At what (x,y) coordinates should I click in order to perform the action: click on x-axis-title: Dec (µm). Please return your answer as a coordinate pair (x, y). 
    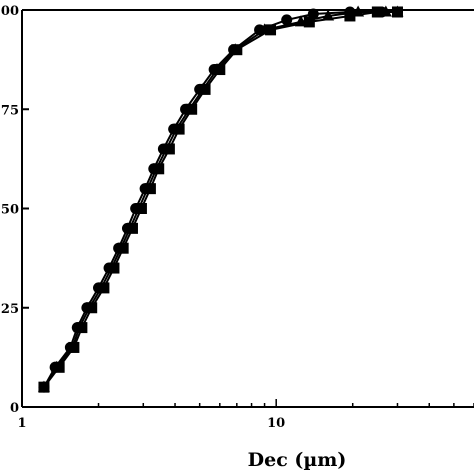
    Looking at the image, I should click on (297, 460).